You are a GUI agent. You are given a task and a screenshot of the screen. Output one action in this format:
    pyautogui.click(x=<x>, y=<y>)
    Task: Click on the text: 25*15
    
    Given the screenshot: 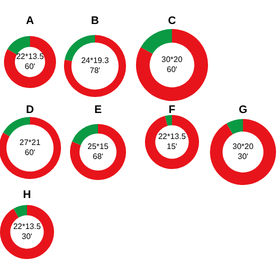 What is the action you would take?
    pyautogui.click(x=98, y=147)
    